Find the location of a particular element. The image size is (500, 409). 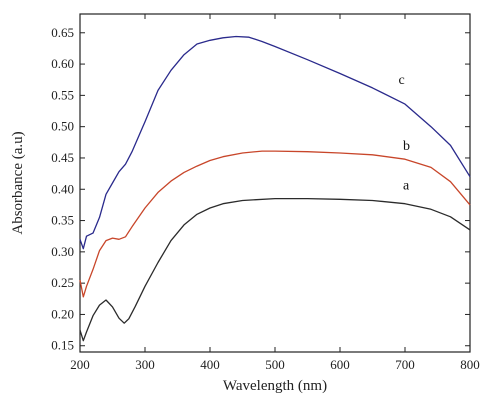

y-tick-label: 0.35 is located at coordinates (62, 220).